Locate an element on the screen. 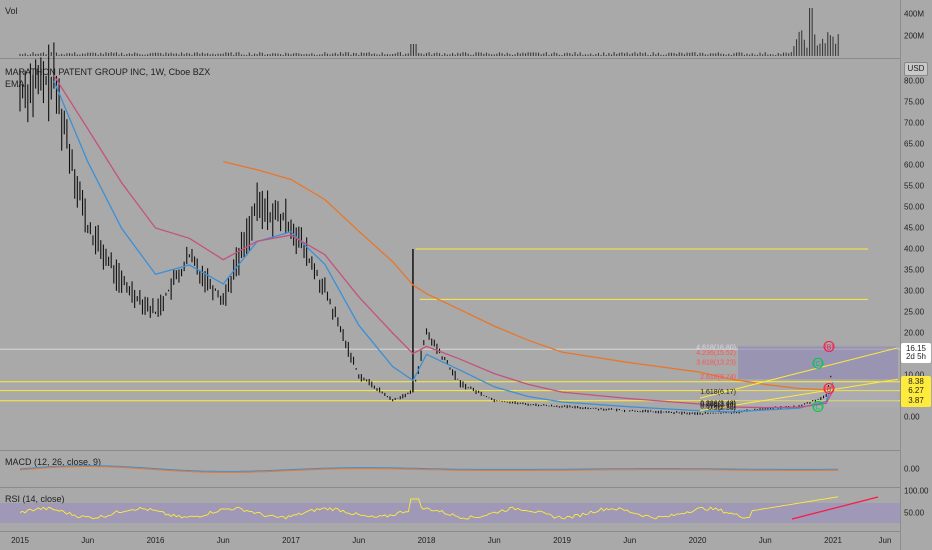 This screenshot has width=932, height=550. macd-line is located at coordinates (429, 468).